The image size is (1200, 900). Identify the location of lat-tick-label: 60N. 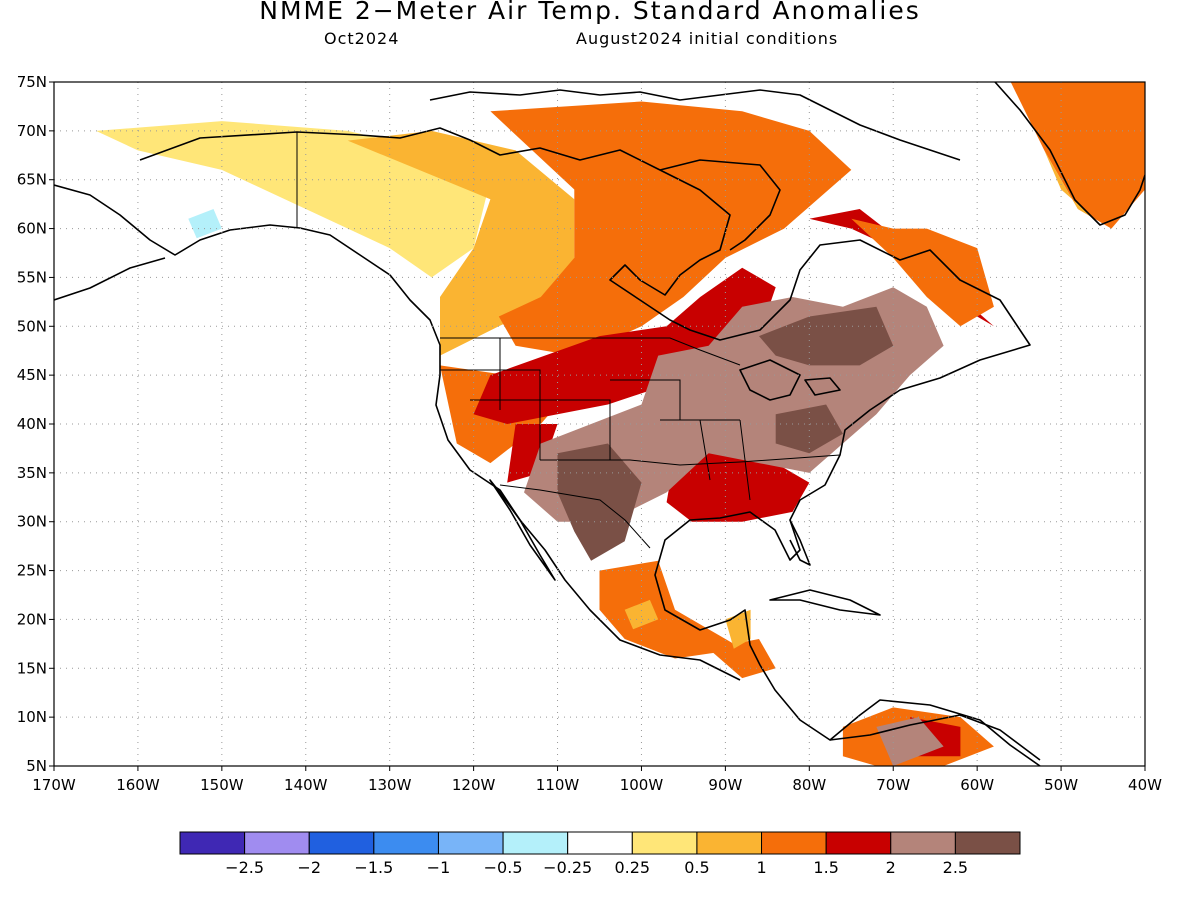
(32, 229).